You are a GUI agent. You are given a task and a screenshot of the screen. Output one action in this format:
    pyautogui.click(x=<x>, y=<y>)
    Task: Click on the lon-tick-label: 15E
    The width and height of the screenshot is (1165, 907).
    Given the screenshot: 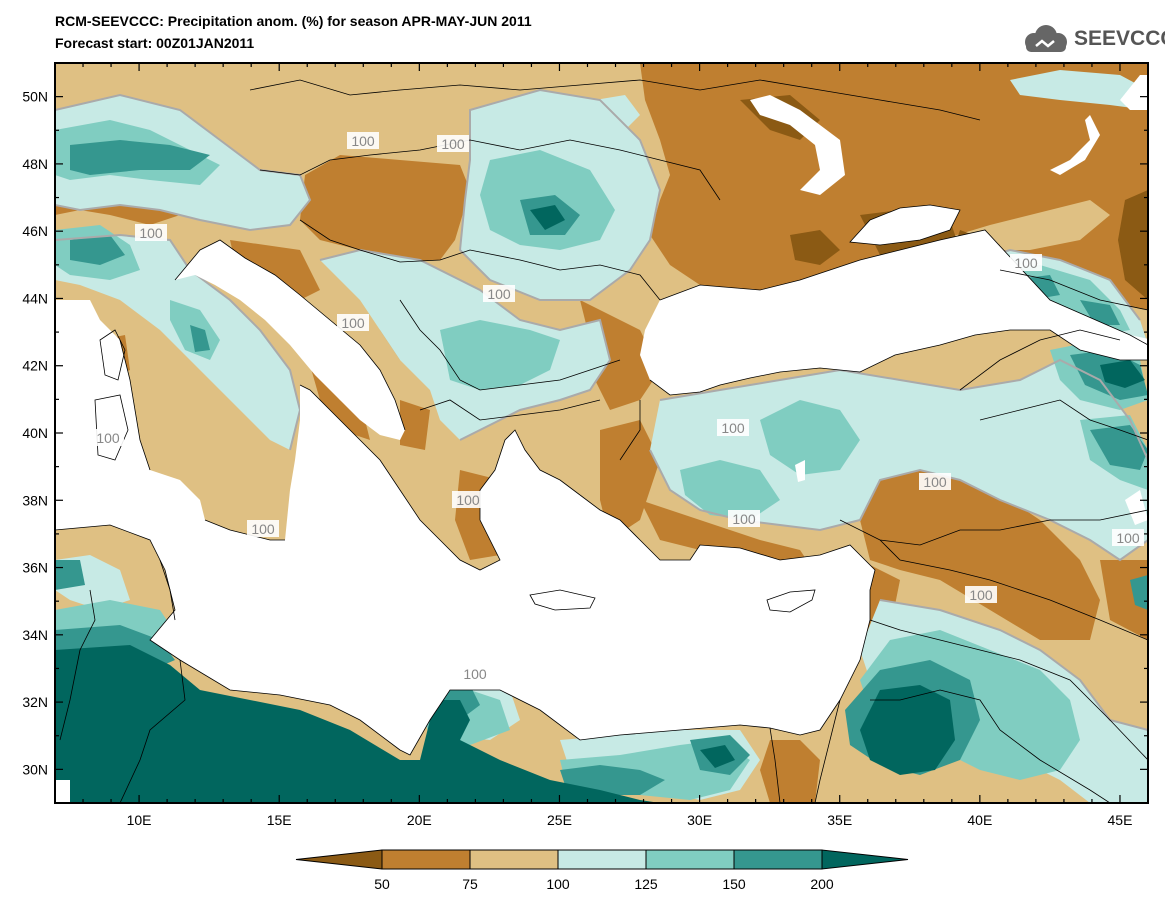 What is the action you would take?
    pyautogui.click(x=279, y=820)
    